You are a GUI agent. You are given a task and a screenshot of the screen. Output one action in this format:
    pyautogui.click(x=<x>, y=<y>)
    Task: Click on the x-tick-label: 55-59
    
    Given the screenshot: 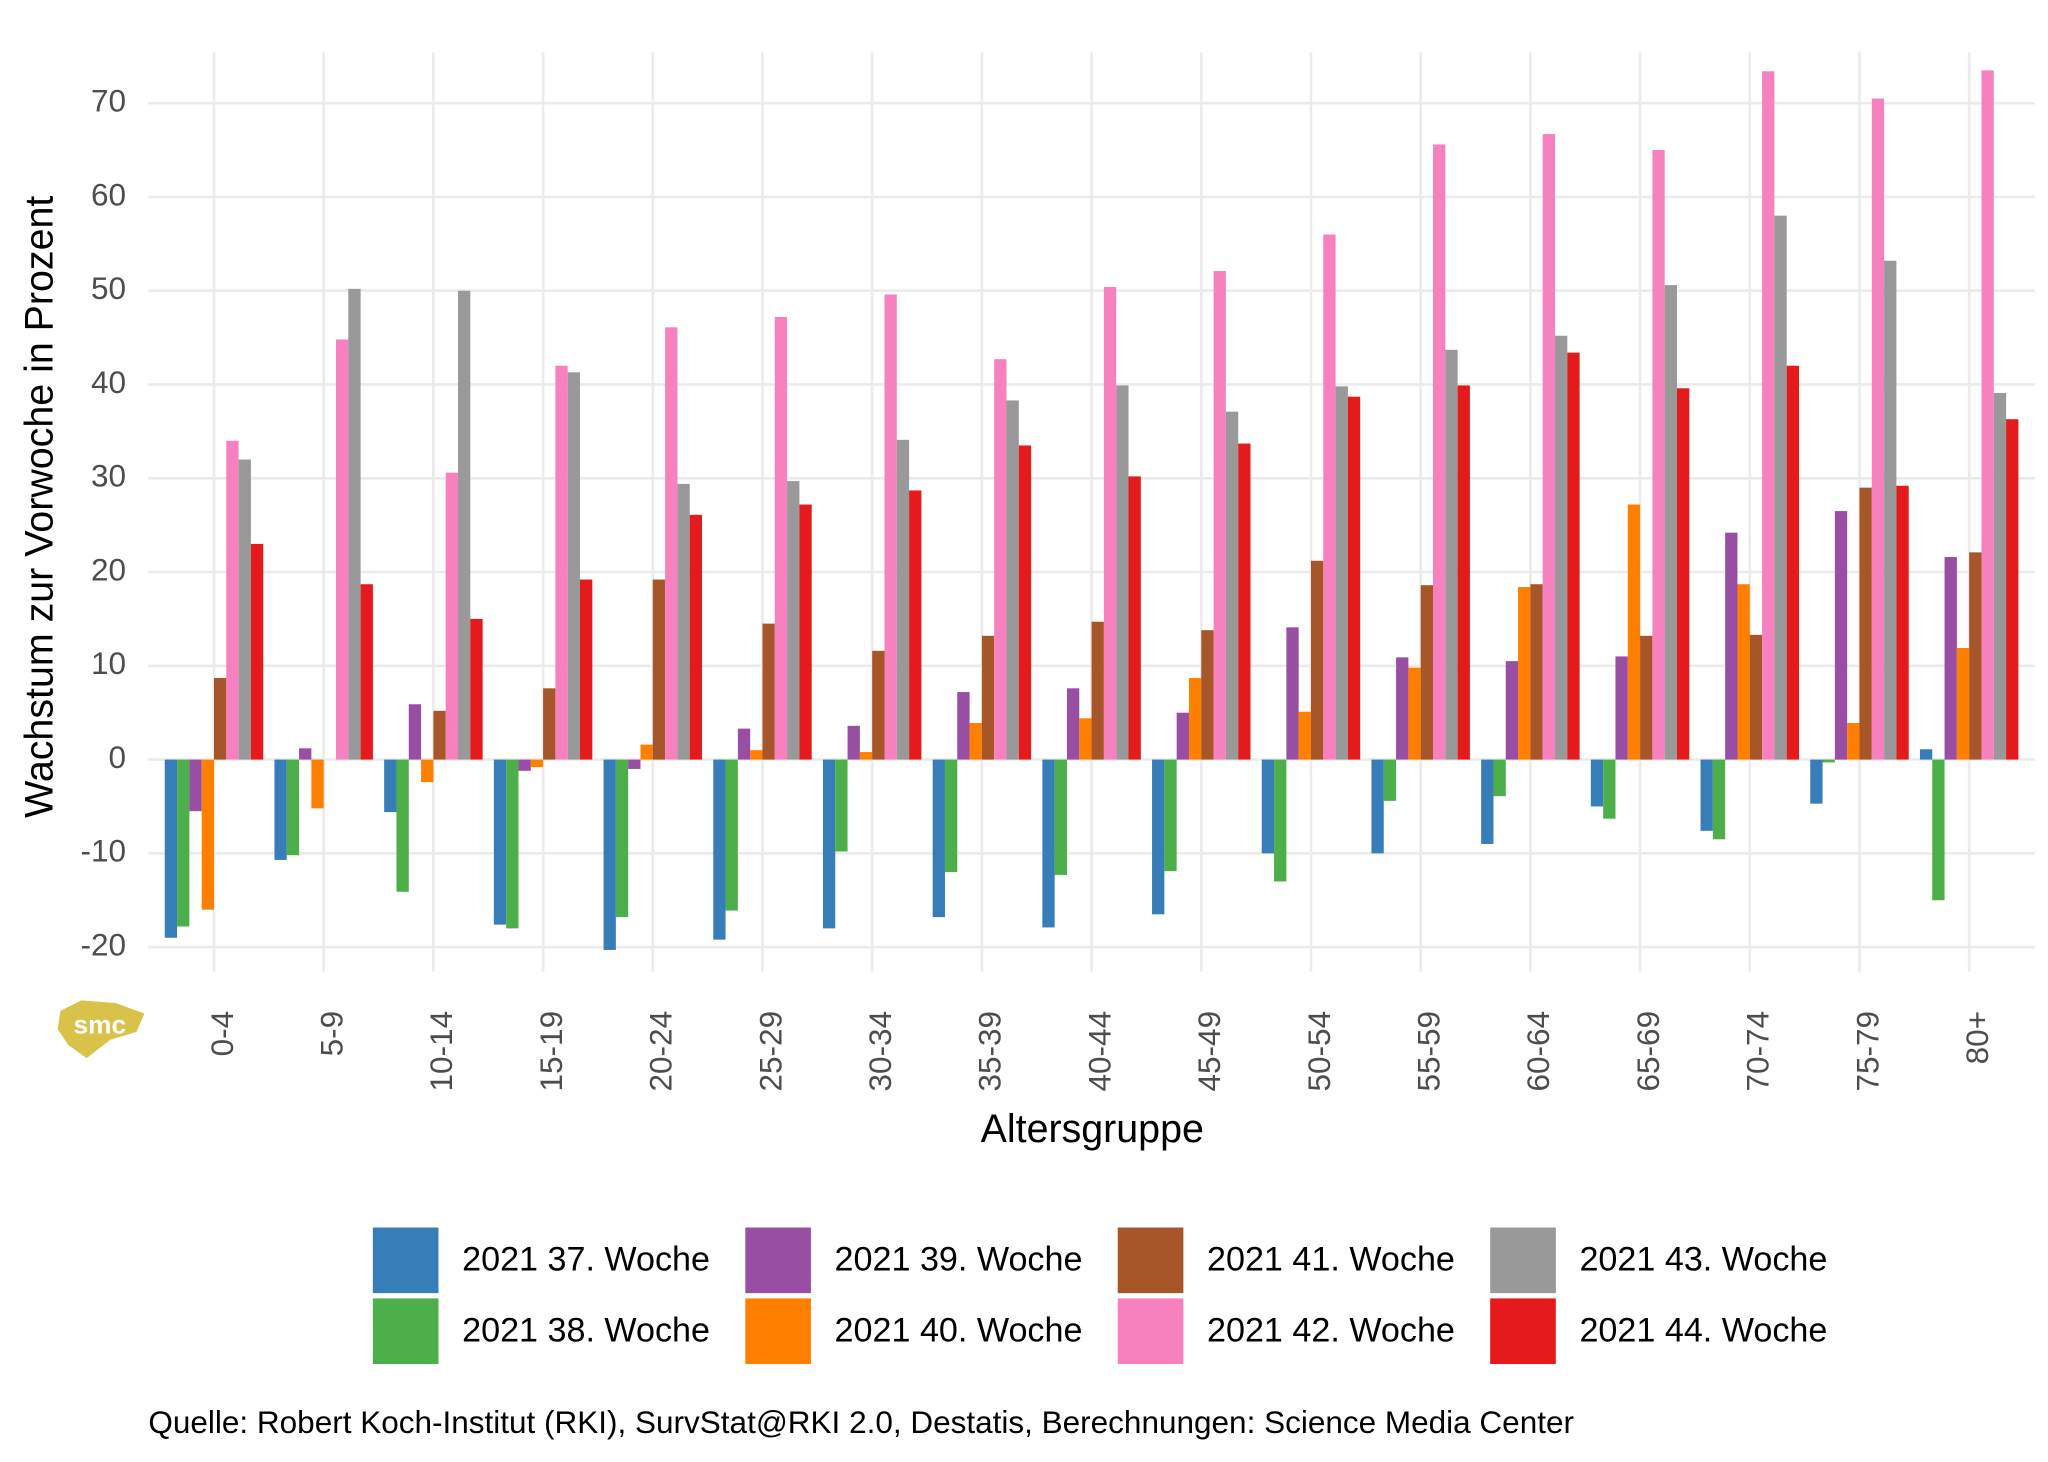 What is the action you would take?
    pyautogui.click(x=1429, y=1051)
    